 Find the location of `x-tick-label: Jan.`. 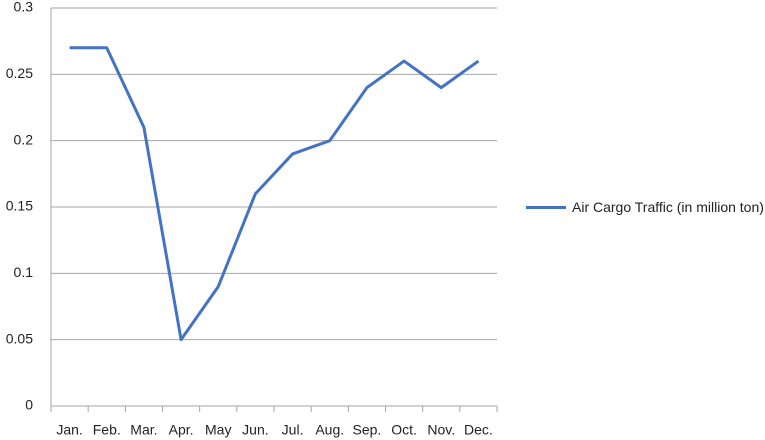

x-tick-label: Jan. is located at coordinates (69, 430).